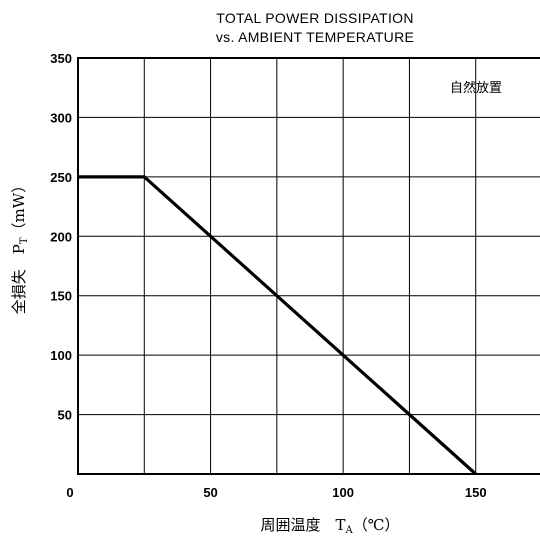 Image resolution: width=540 pixels, height=540 pixels. I want to click on x-axis-label-sub: A, so click(349, 530).